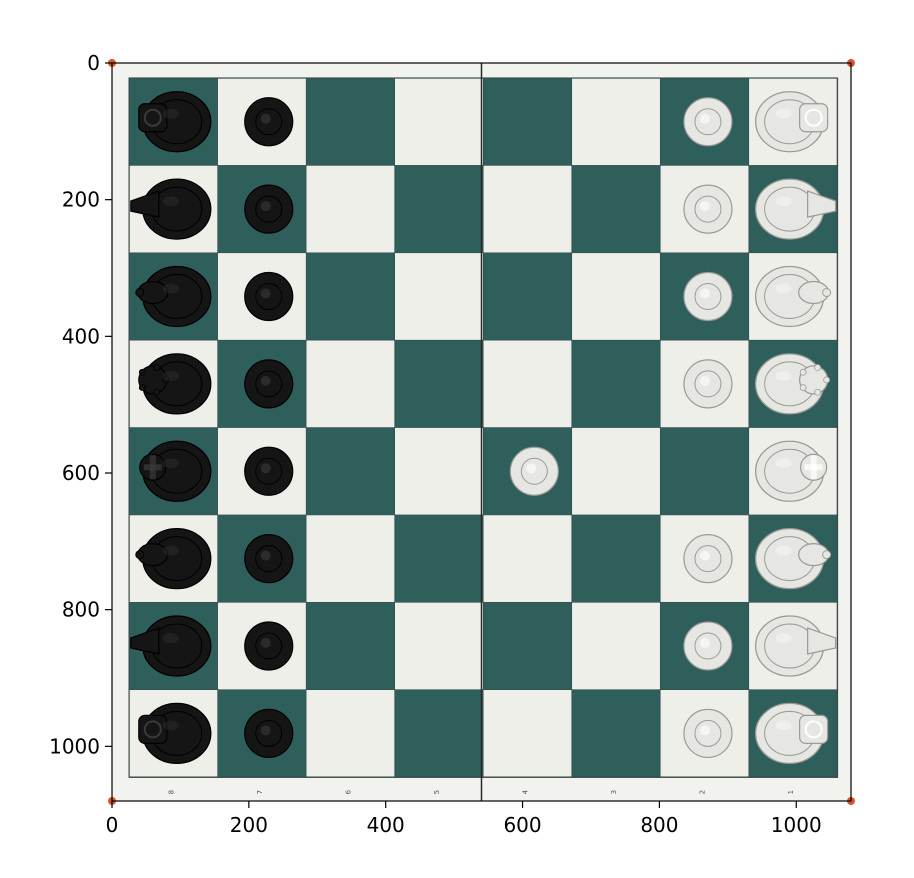  What do you see at coordinates (386, 825) in the screenshot?
I see `x-tick-label: 400` at bounding box center [386, 825].